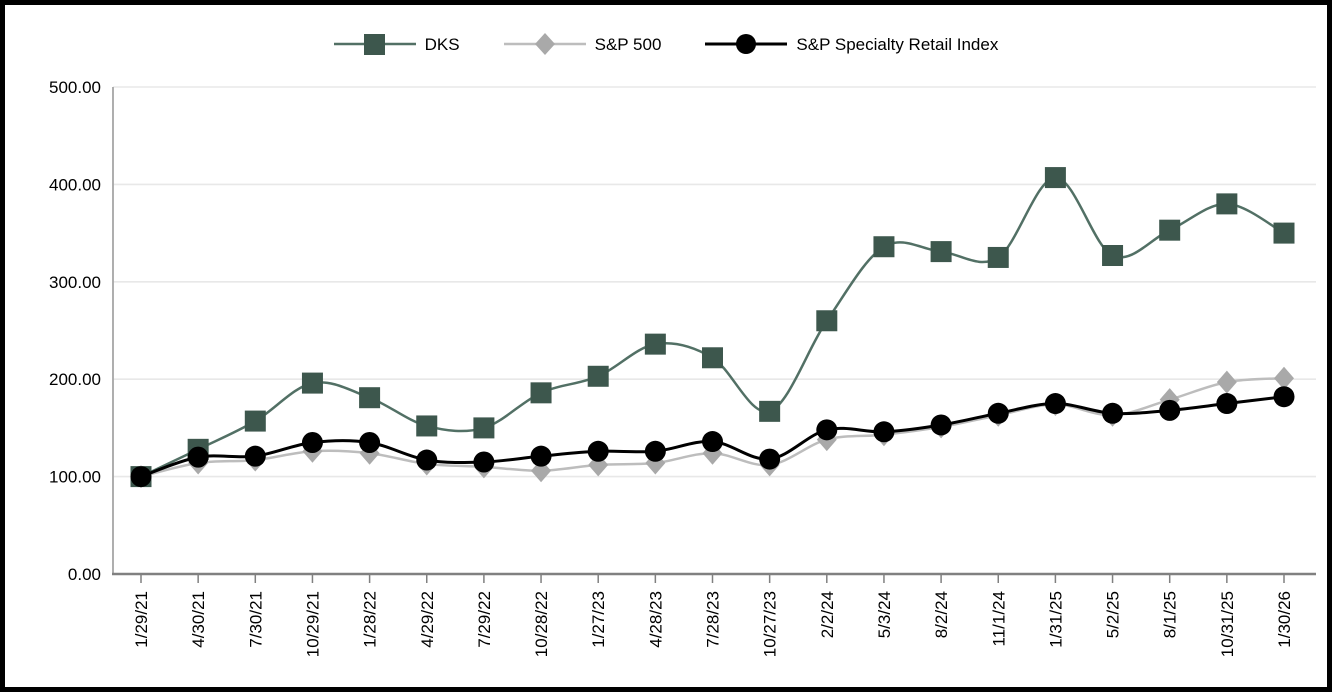 This screenshot has height=692, width=1332. What do you see at coordinates (1113, 614) in the screenshot?
I see `x-tick-label: 5/2/25` at bounding box center [1113, 614].